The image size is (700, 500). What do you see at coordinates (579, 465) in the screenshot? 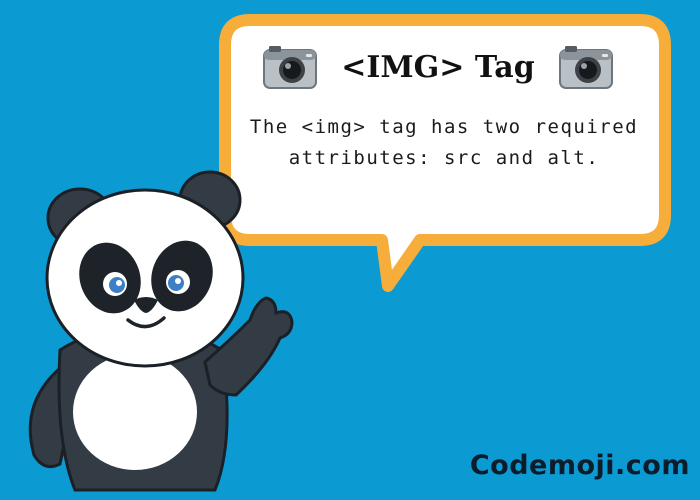
I see `brand-logo-text: Codemoji.com` at bounding box center [579, 465].